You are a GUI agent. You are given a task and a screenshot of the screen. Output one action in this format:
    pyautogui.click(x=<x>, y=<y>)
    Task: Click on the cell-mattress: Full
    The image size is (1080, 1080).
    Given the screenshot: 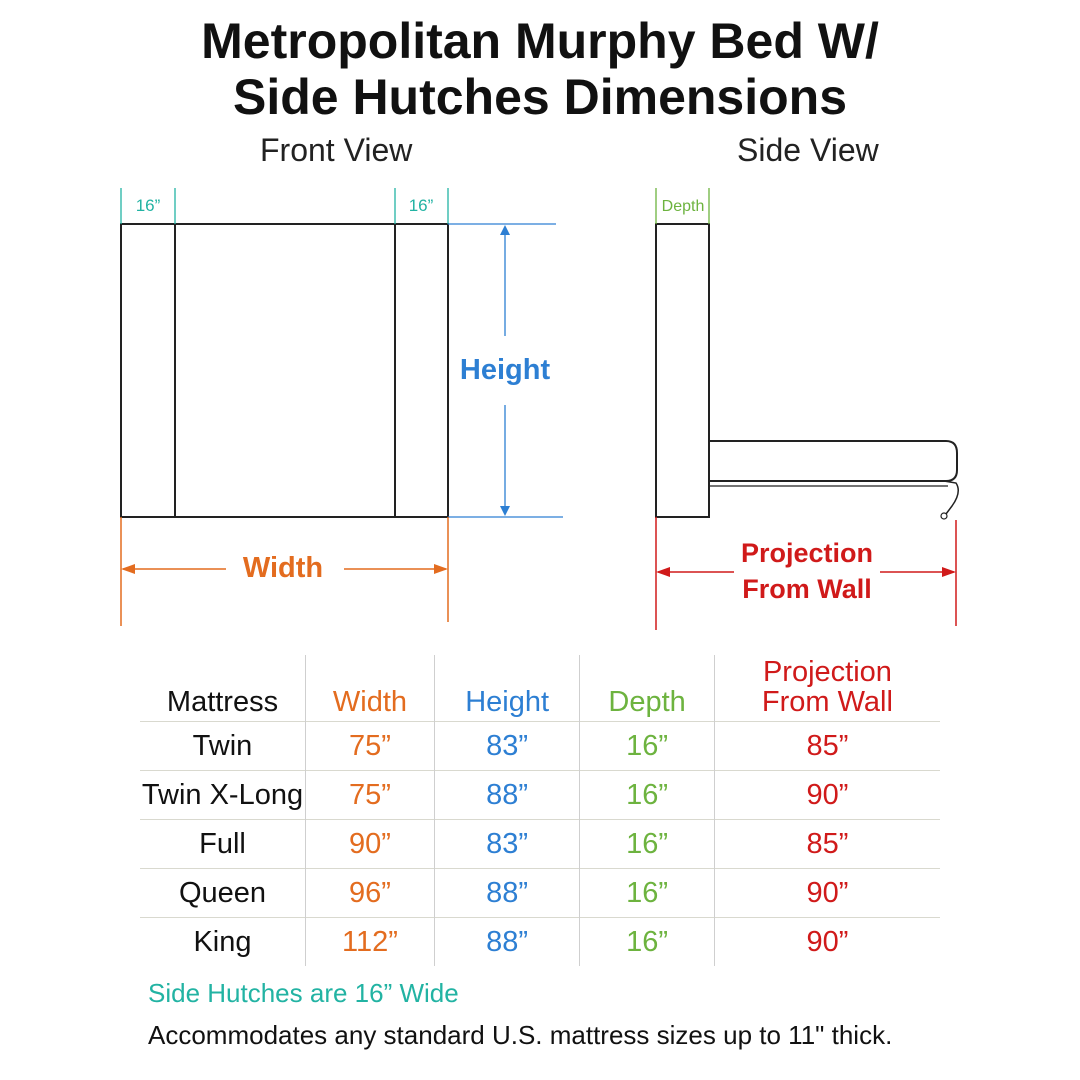 What is the action you would take?
    pyautogui.click(x=223, y=844)
    